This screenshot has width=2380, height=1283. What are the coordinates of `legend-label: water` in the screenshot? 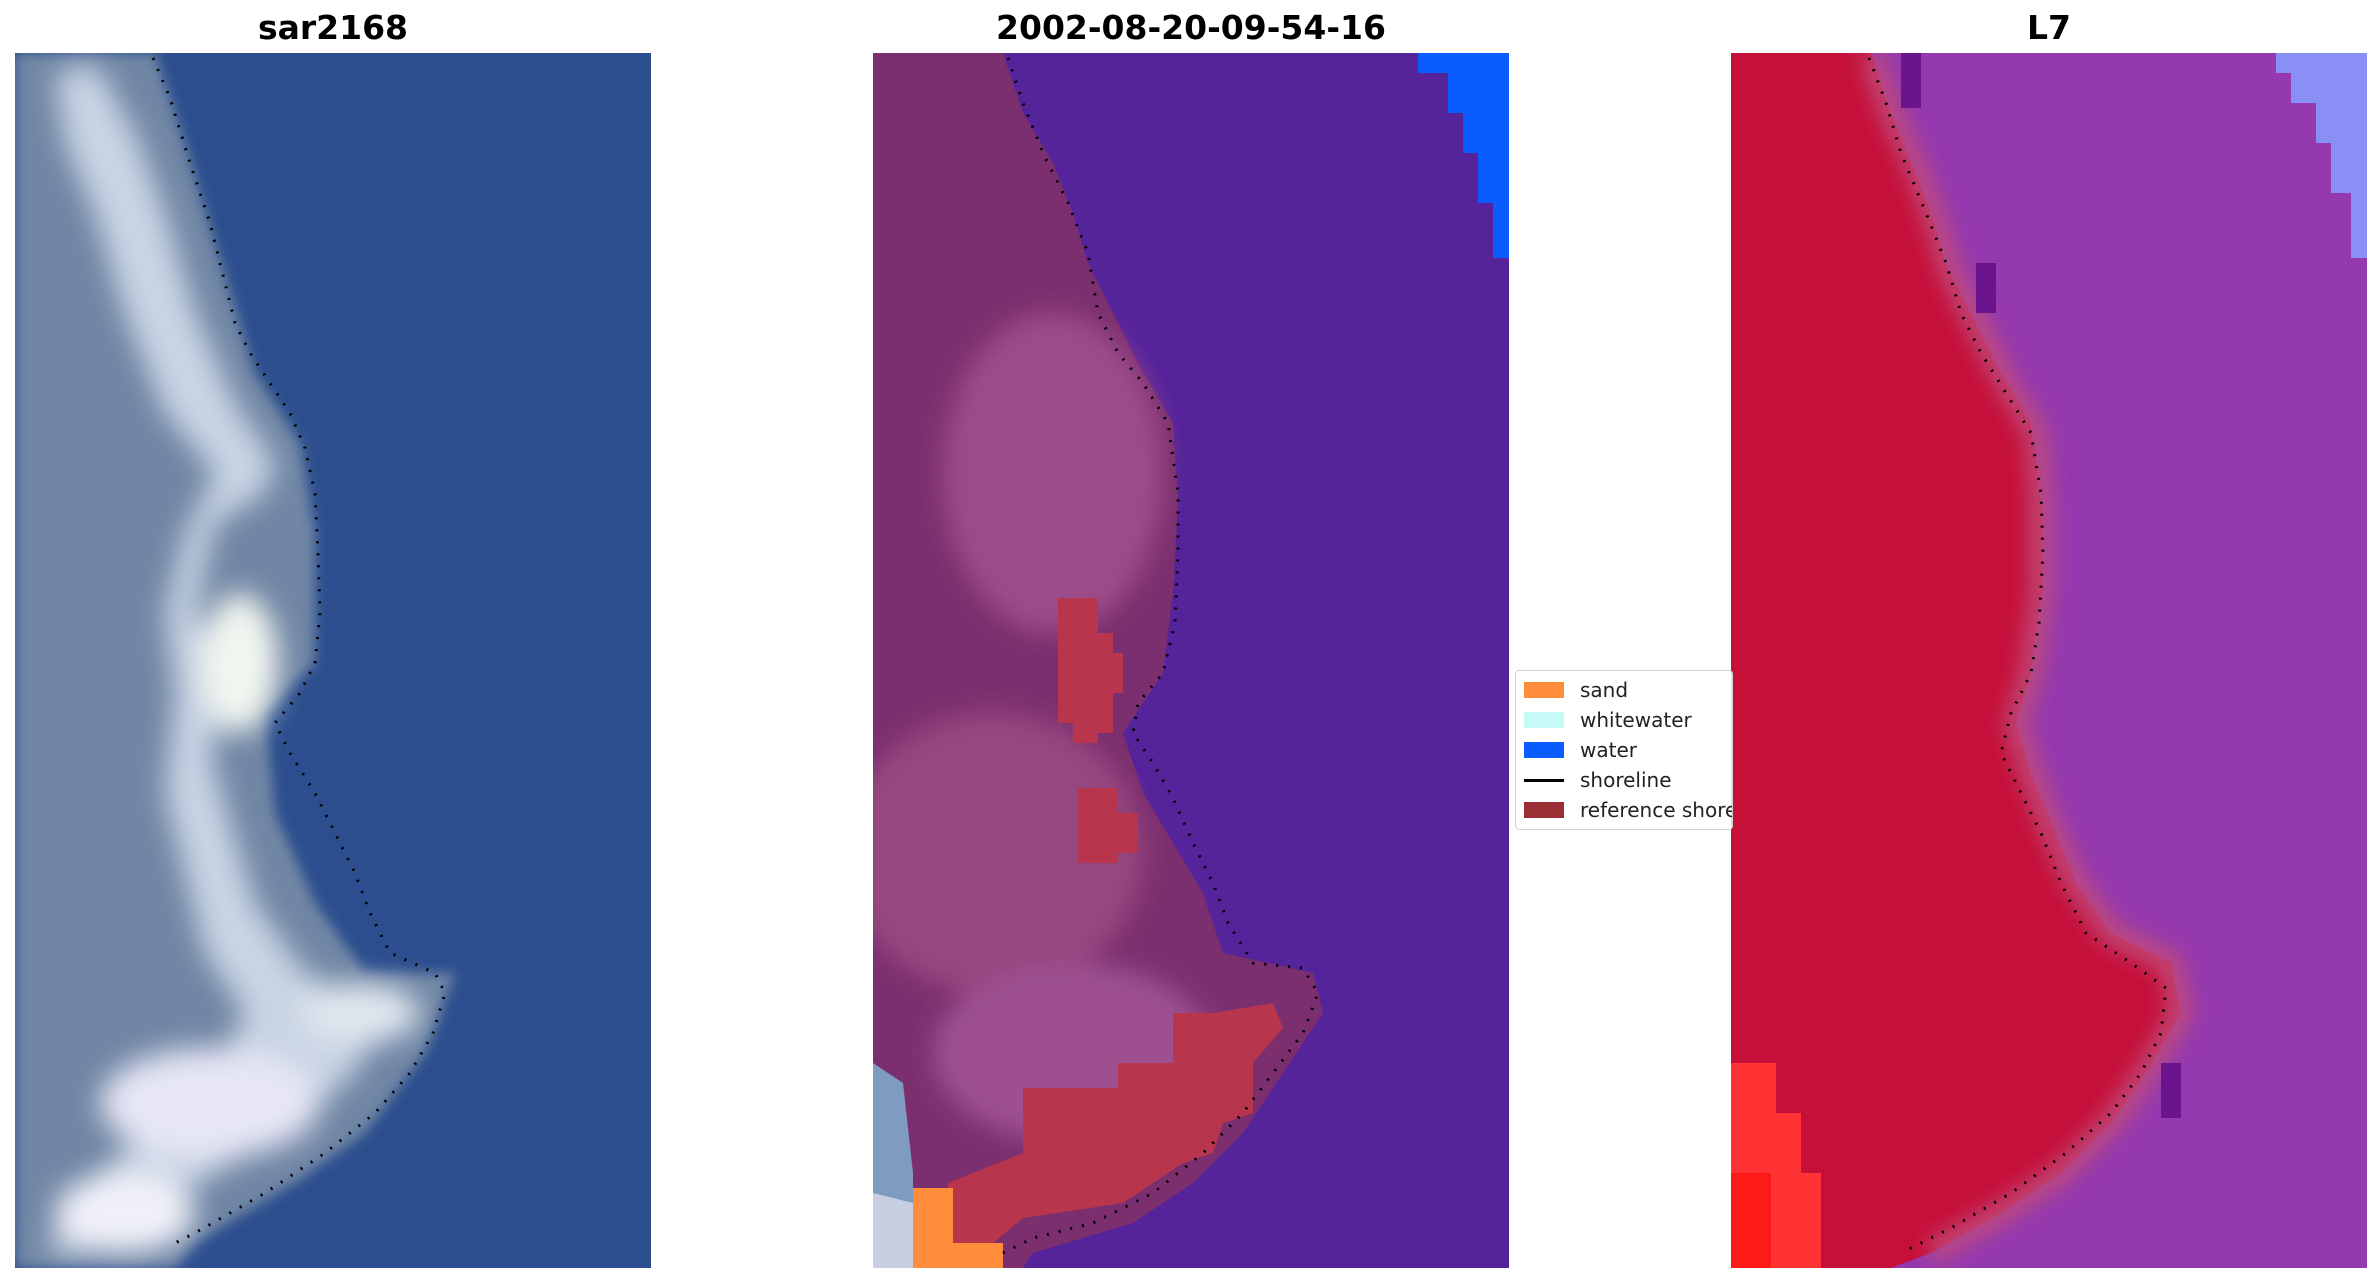 It's located at (1608, 750).